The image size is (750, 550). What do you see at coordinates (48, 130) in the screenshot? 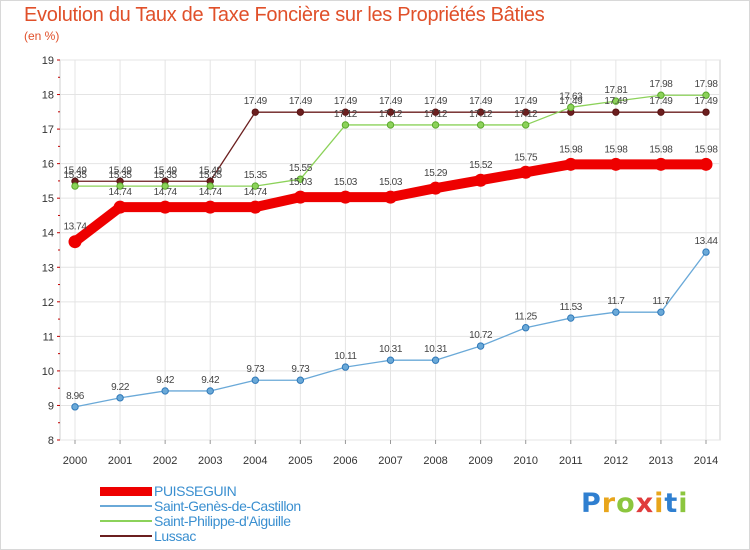
I see `y-tick-label: 17` at bounding box center [48, 130].